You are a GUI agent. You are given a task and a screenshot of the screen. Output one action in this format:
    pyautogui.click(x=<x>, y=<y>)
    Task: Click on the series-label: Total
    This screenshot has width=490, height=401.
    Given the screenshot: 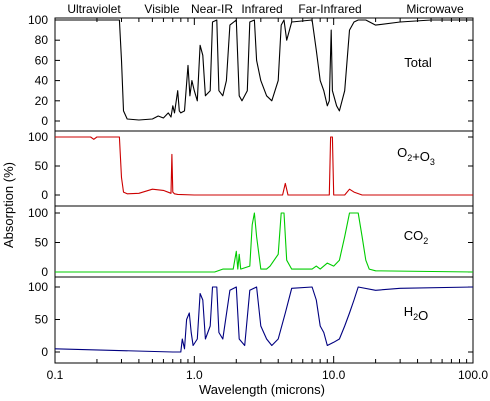 What is the action you would take?
    pyautogui.click(x=418, y=62)
    